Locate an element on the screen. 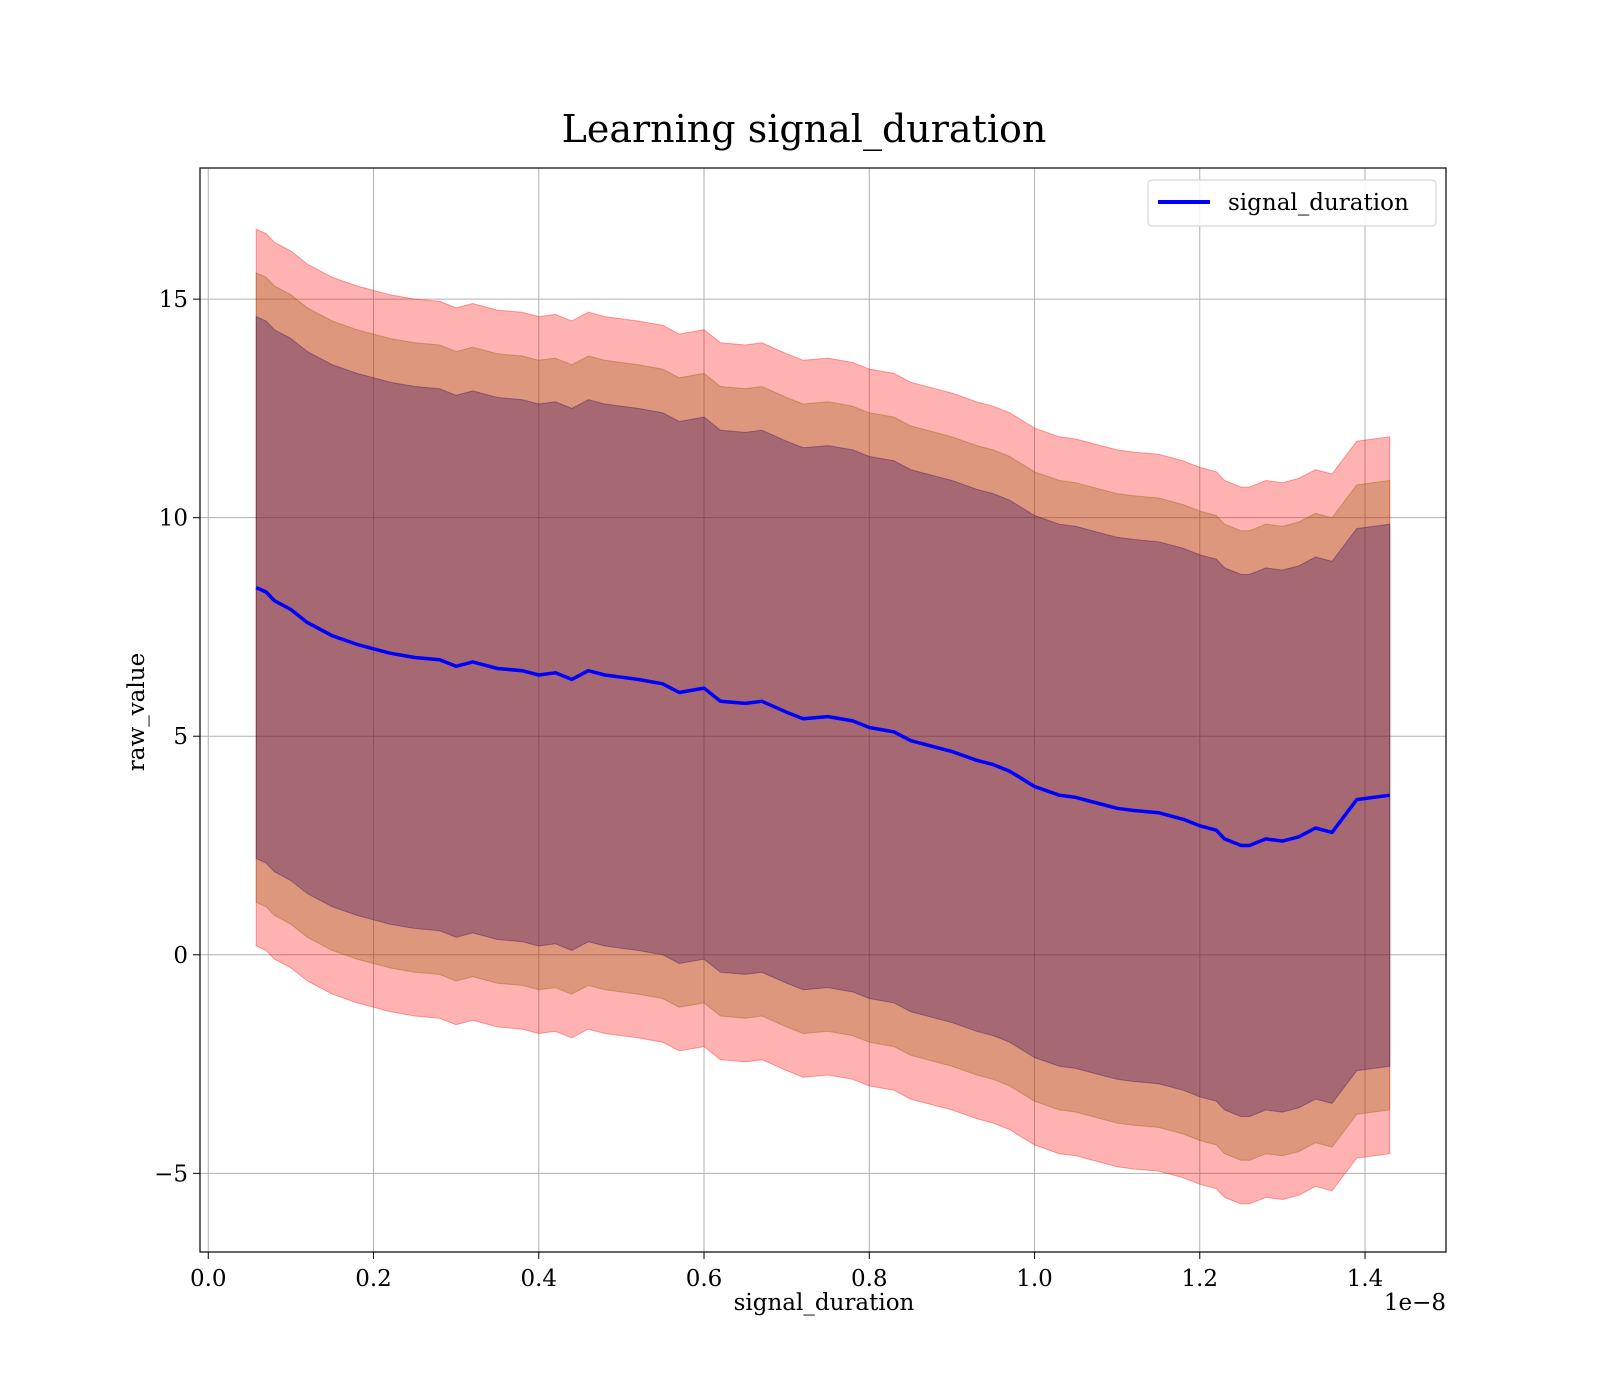 Image resolution: width=1600 pixels, height=1400 pixels. x-tick-label: 0.6 is located at coordinates (704, 1279).